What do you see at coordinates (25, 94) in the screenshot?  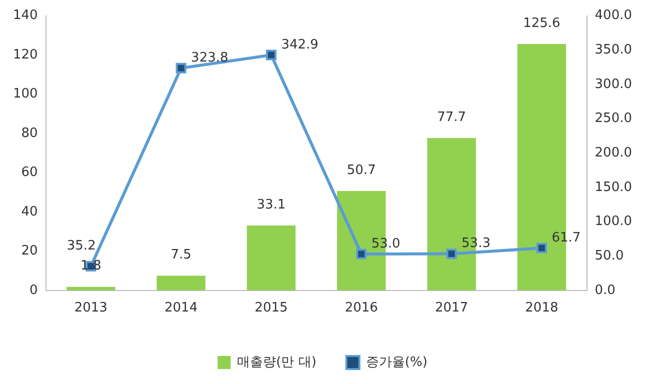 I see `y-tick-label: 100` at bounding box center [25, 94].